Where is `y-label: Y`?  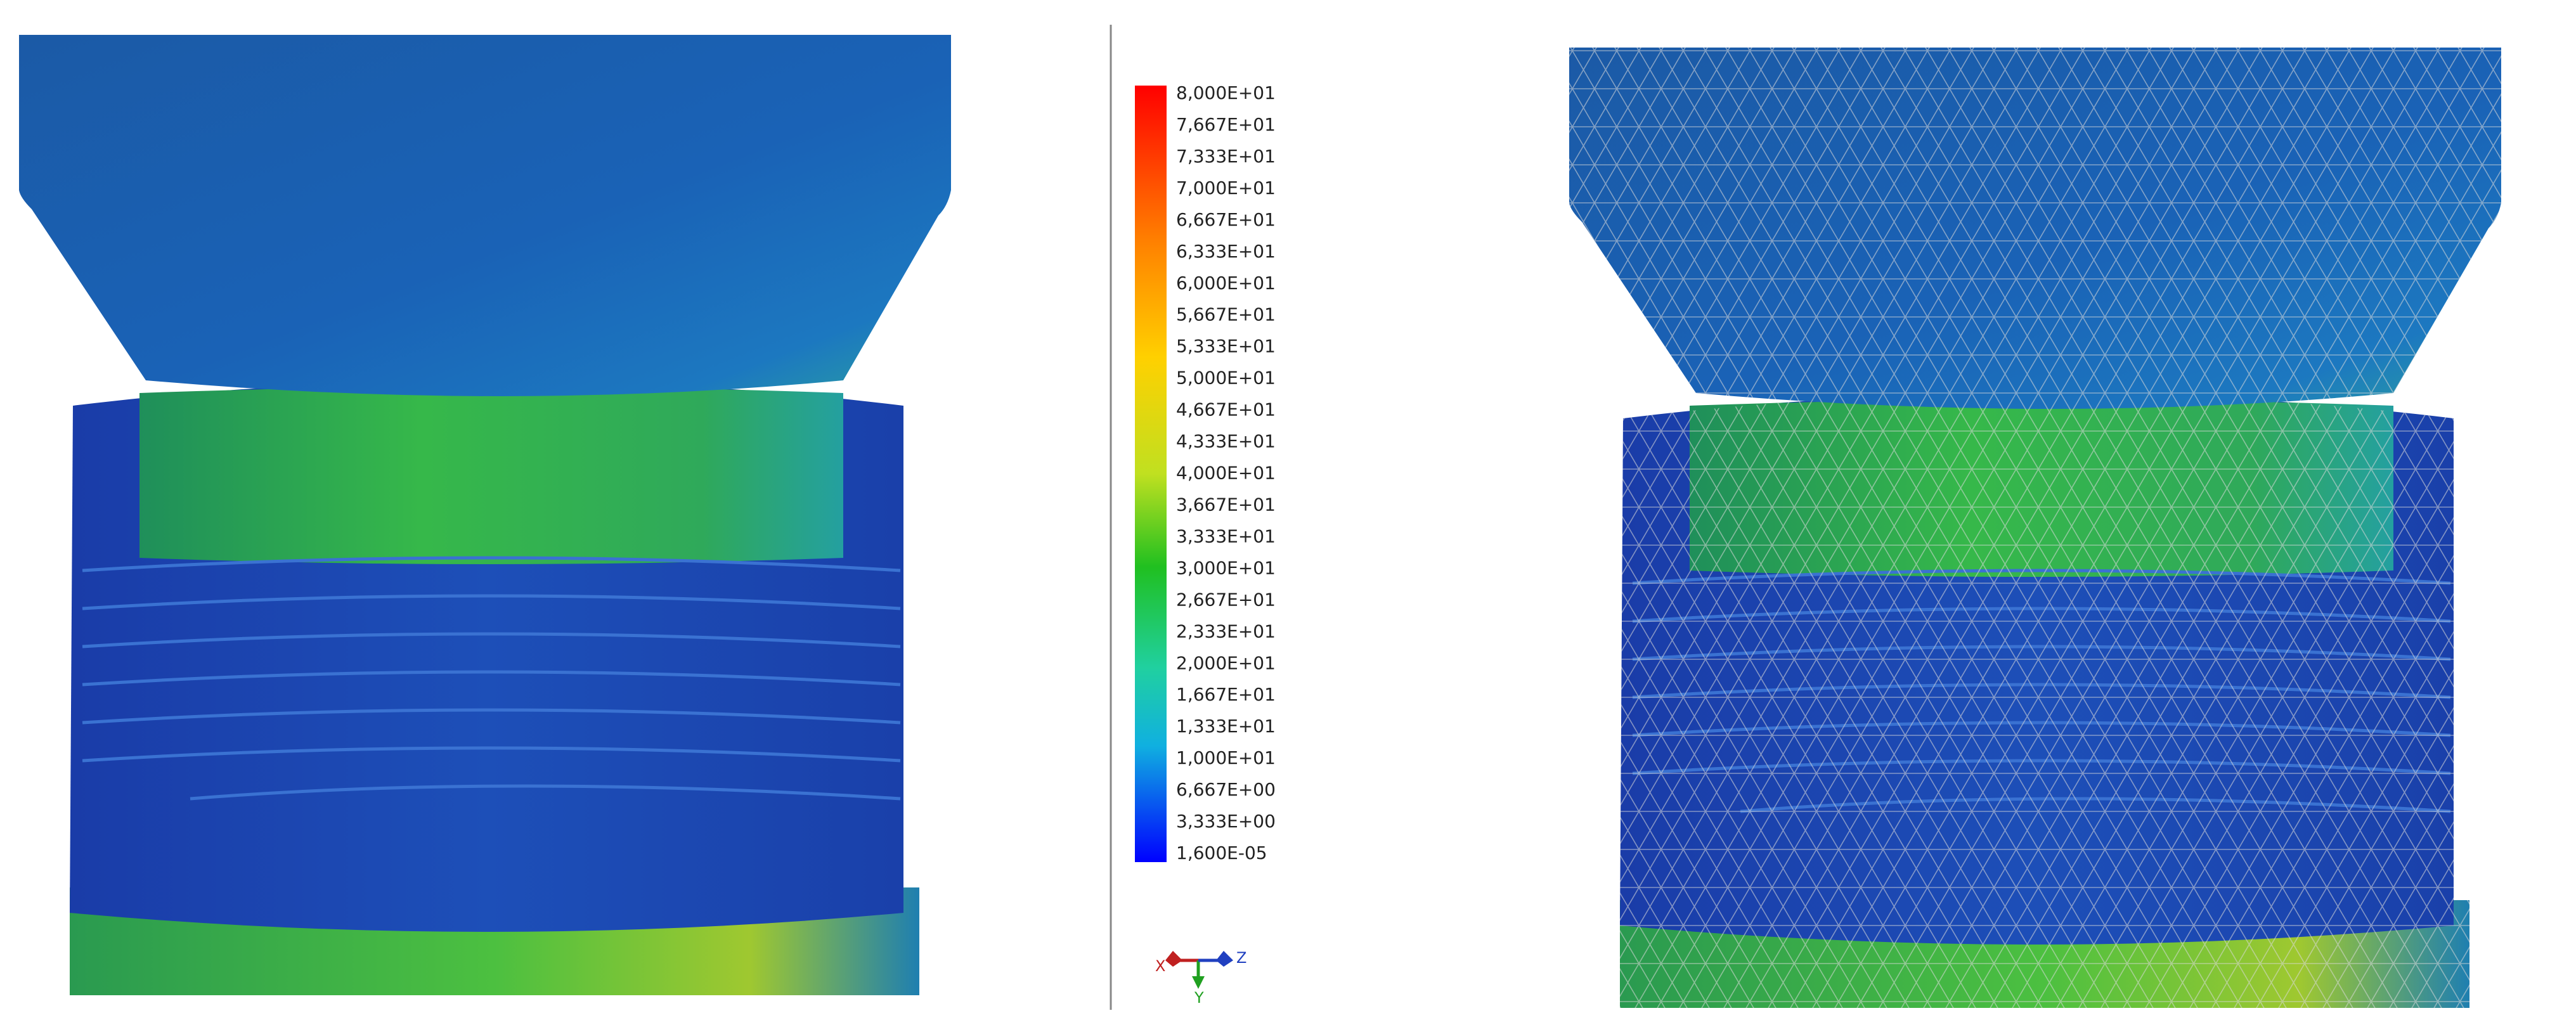
y-label: Y is located at coordinates (1199, 998).